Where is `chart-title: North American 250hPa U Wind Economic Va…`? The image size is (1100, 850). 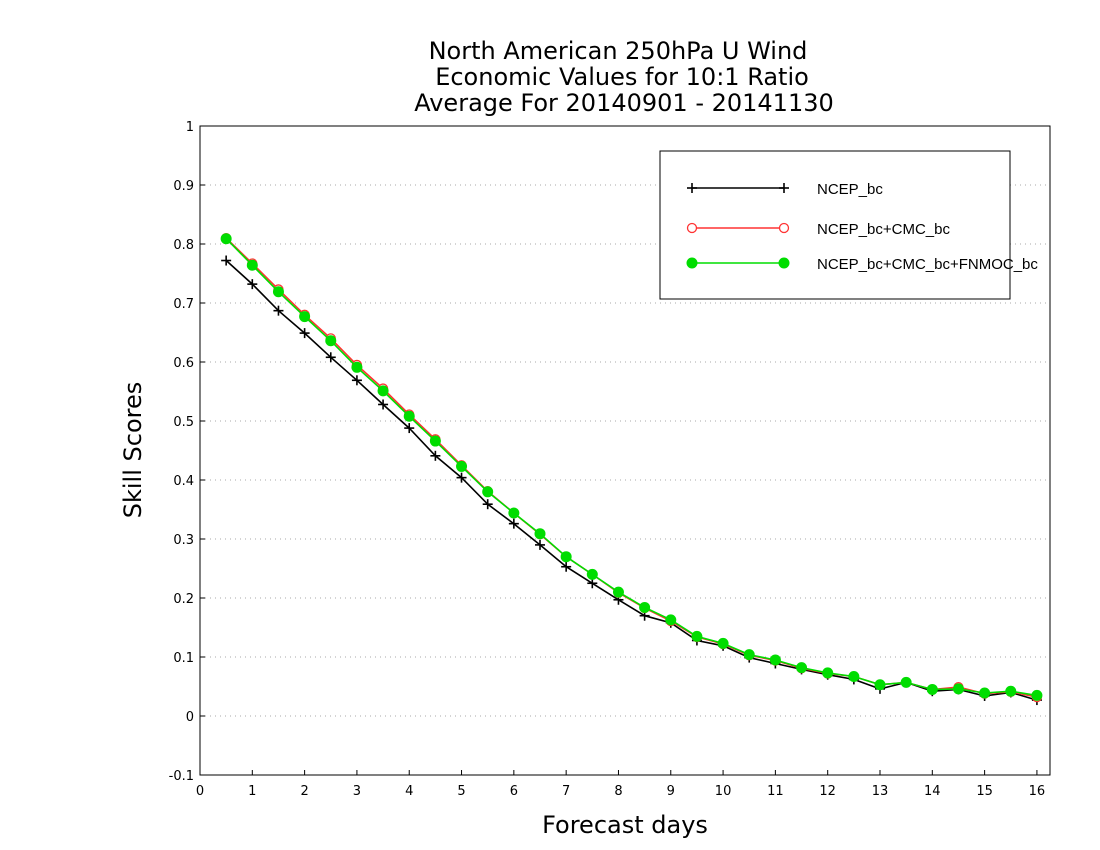 chart-title: North American 250hPa U Wind Economic Va… is located at coordinates (624, 77).